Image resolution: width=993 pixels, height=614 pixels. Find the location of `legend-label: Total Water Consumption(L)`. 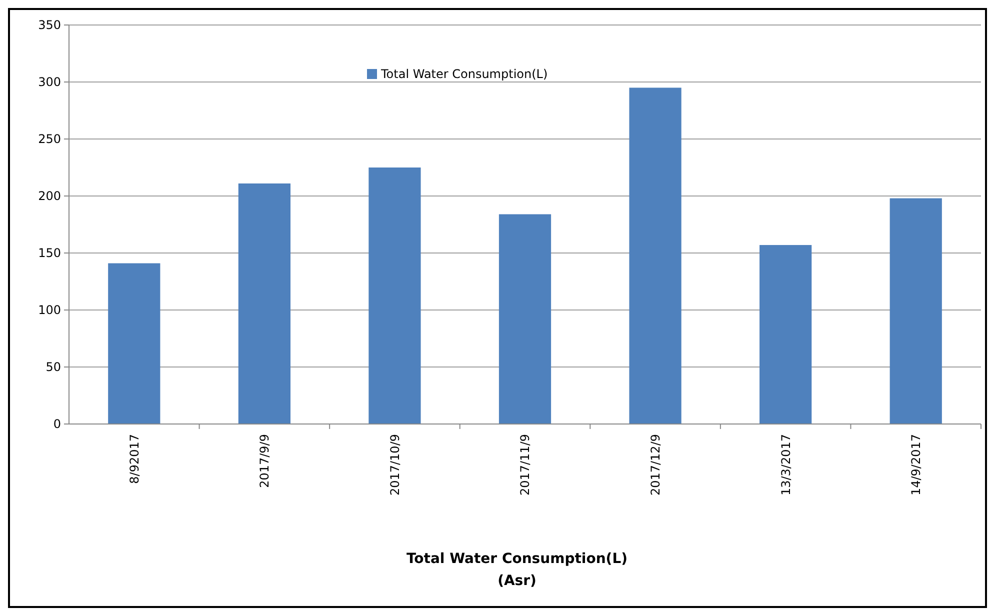

legend-label: Total Water Consumption(L) is located at coordinates (464, 74).